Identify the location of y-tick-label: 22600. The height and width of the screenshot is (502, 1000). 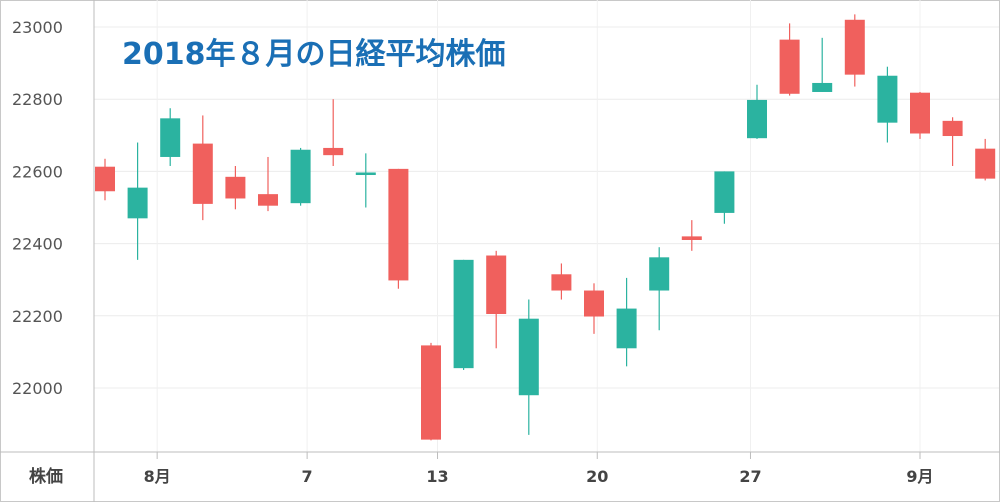
(37, 171).